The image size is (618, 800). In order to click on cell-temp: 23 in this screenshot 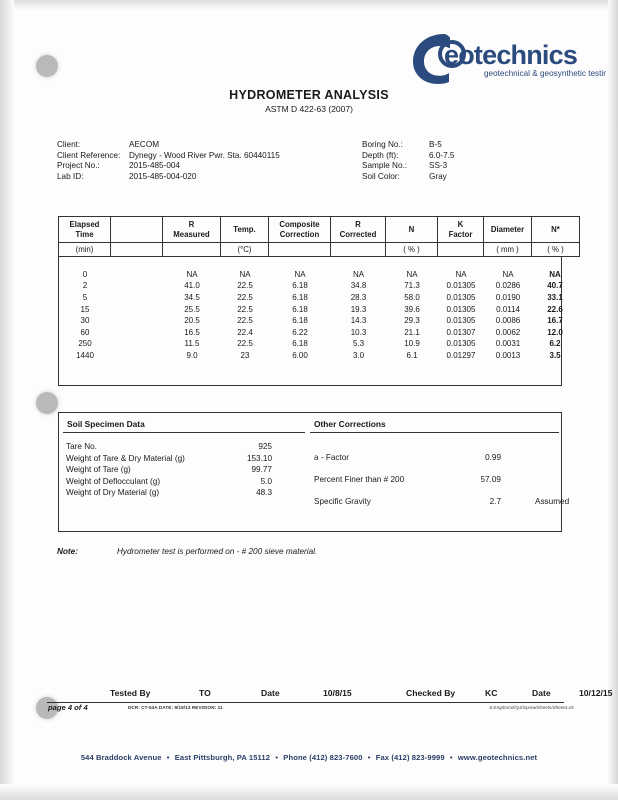, I will do `click(245, 356)`.